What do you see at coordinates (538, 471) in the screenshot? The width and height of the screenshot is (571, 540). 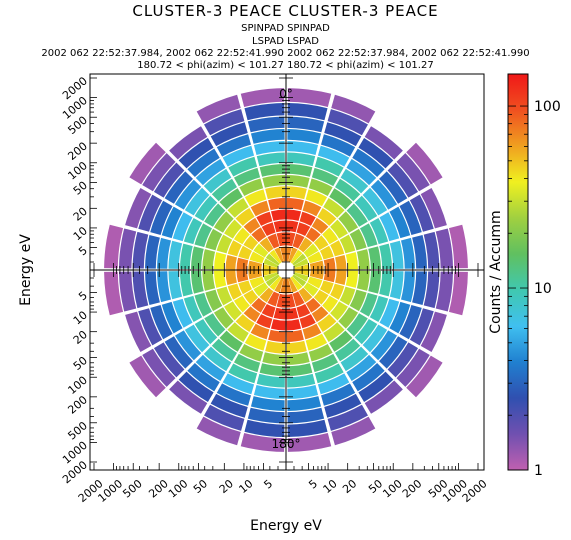 I see `colorbar-tick-label: 1` at bounding box center [538, 471].